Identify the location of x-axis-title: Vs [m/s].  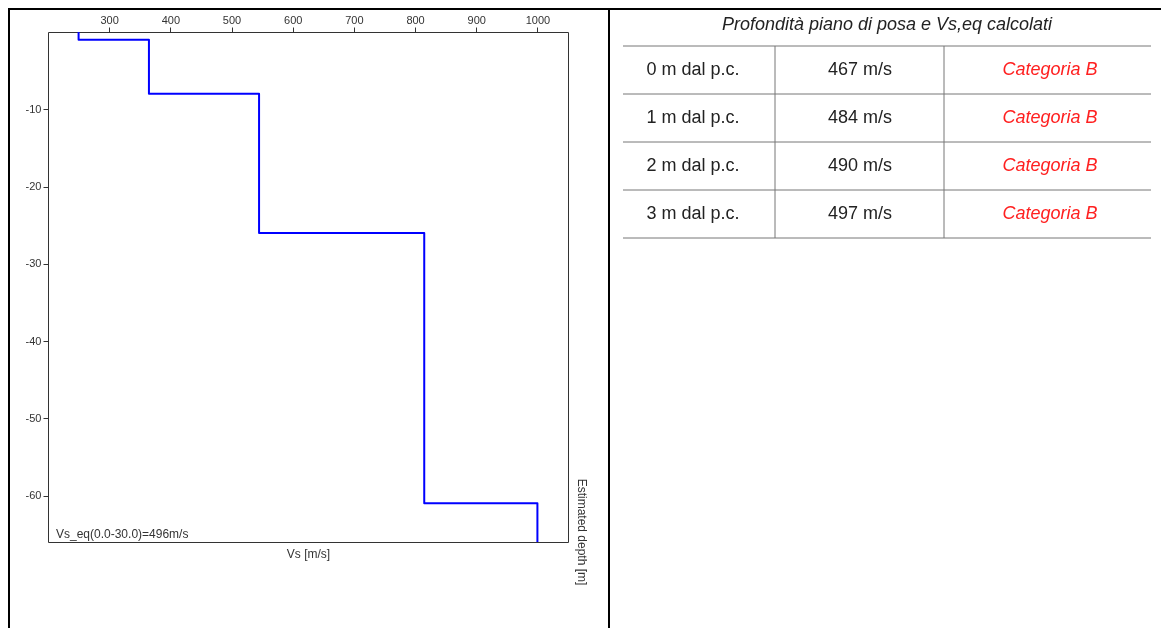
(308, 553).